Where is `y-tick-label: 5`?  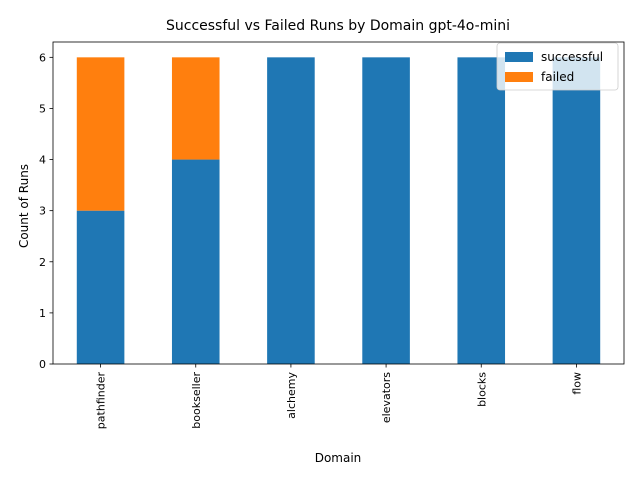 y-tick-label: 5 is located at coordinates (42, 108).